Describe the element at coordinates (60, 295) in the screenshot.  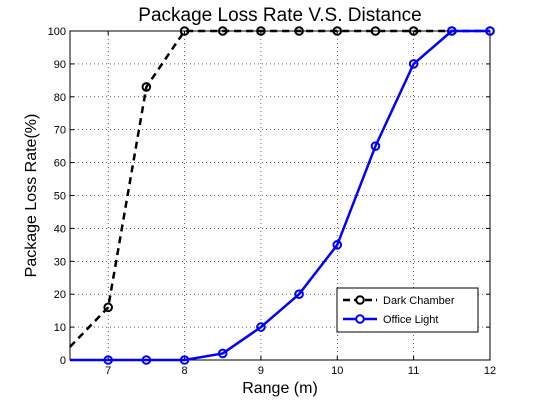
I see `y-tick-label: 20` at that location.